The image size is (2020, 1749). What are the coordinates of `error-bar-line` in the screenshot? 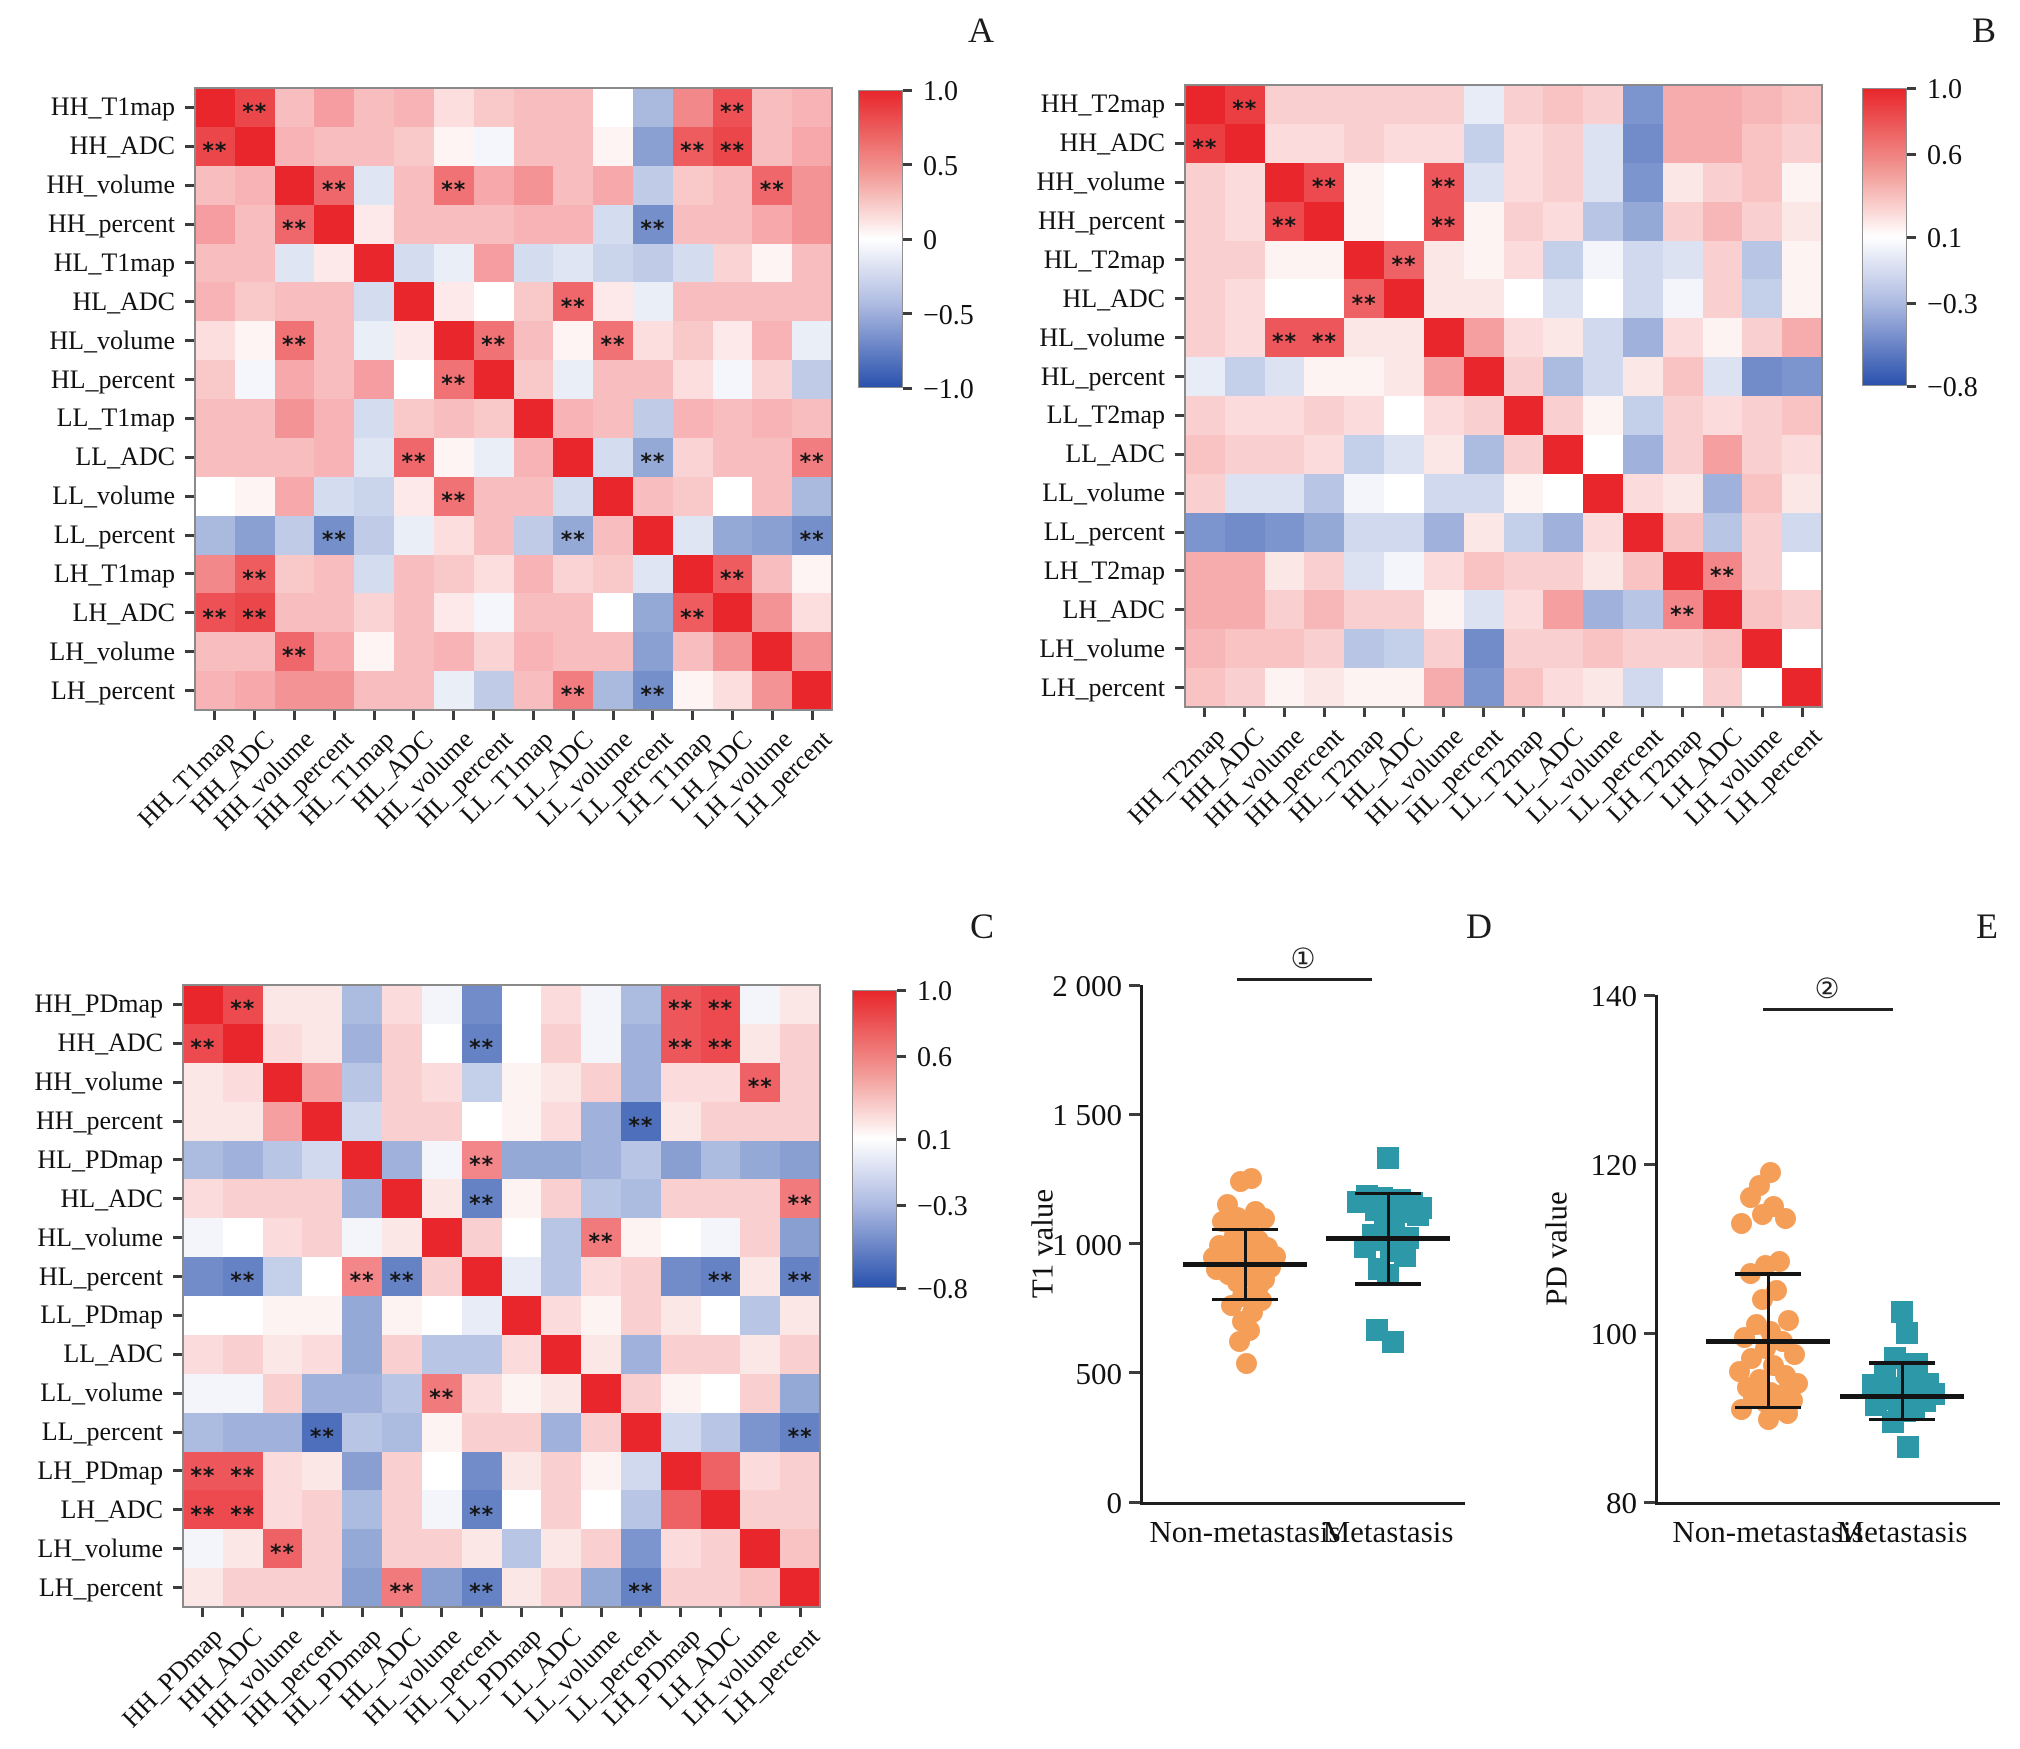 It's located at (1902, 1391).